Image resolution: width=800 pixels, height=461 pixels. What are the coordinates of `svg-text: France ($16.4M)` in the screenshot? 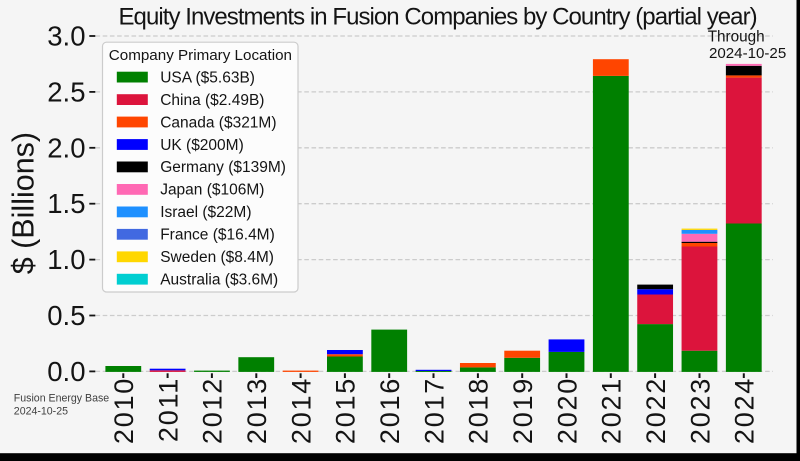 It's located at (217, 235).